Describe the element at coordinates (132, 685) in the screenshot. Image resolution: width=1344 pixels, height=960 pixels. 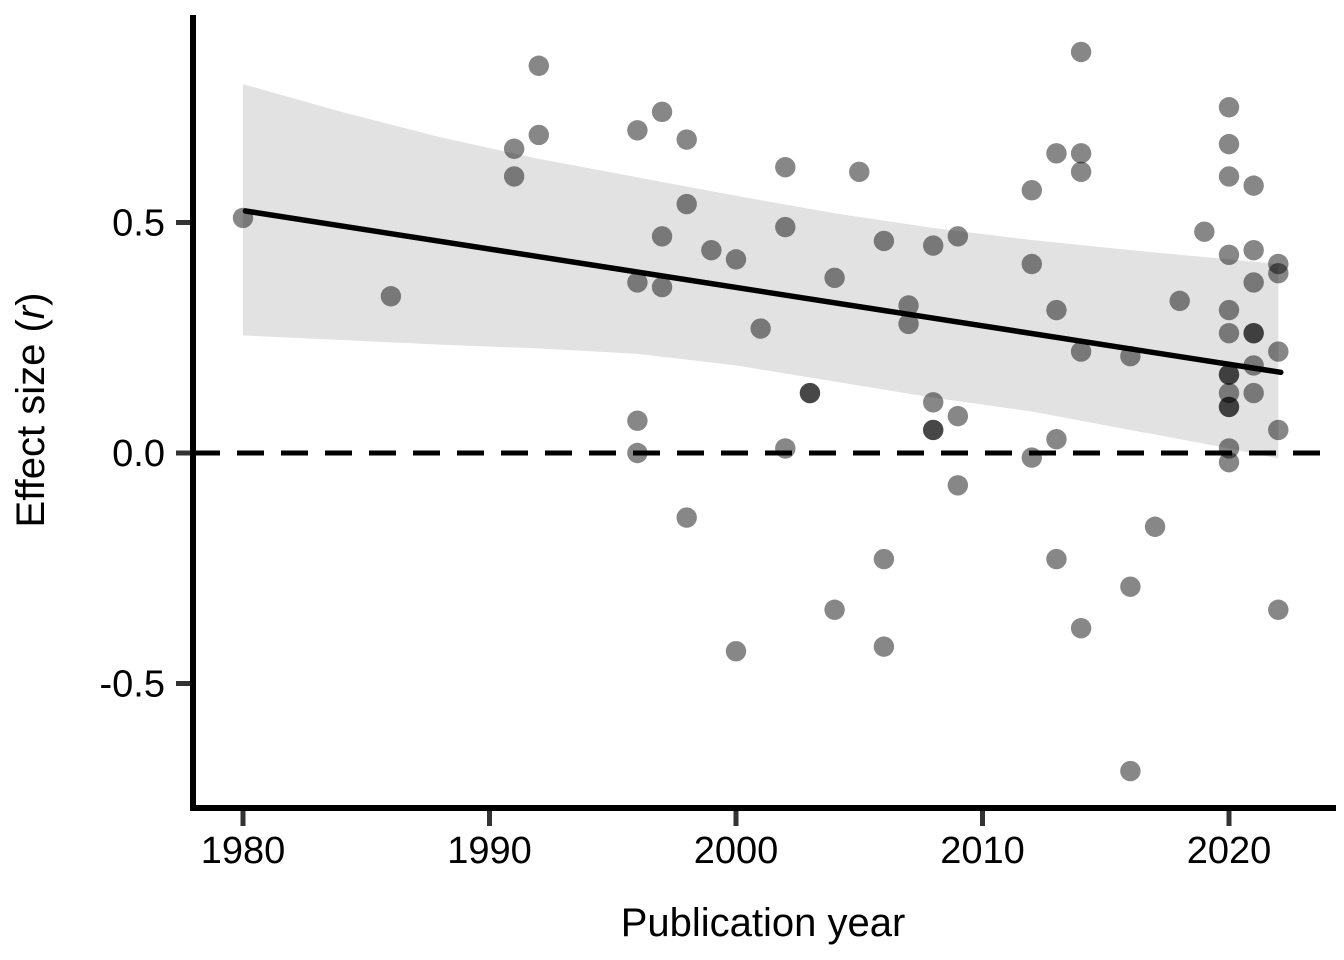
I see `y-tick-label: -0.5` at that location.